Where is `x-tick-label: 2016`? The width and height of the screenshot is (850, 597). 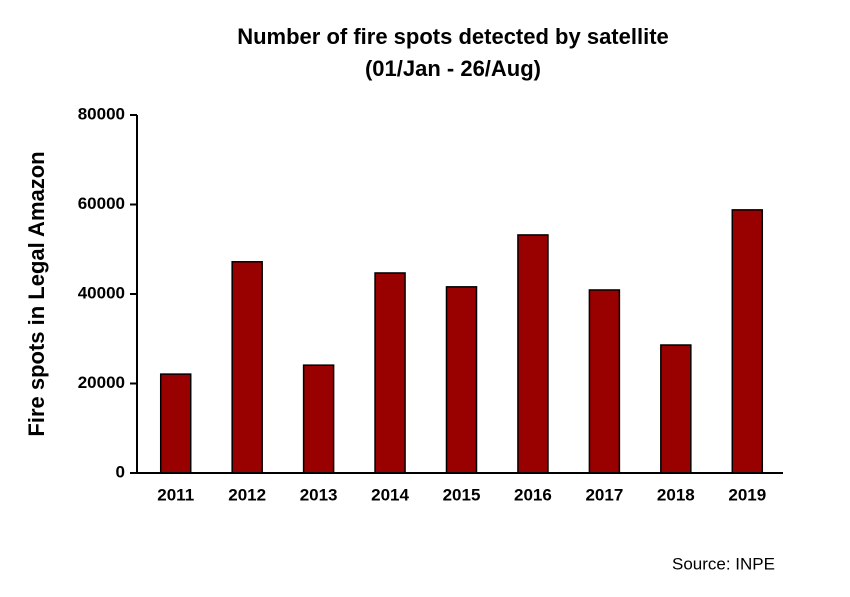
x-tick-label: 2016 is located at coordinates (533, 494).